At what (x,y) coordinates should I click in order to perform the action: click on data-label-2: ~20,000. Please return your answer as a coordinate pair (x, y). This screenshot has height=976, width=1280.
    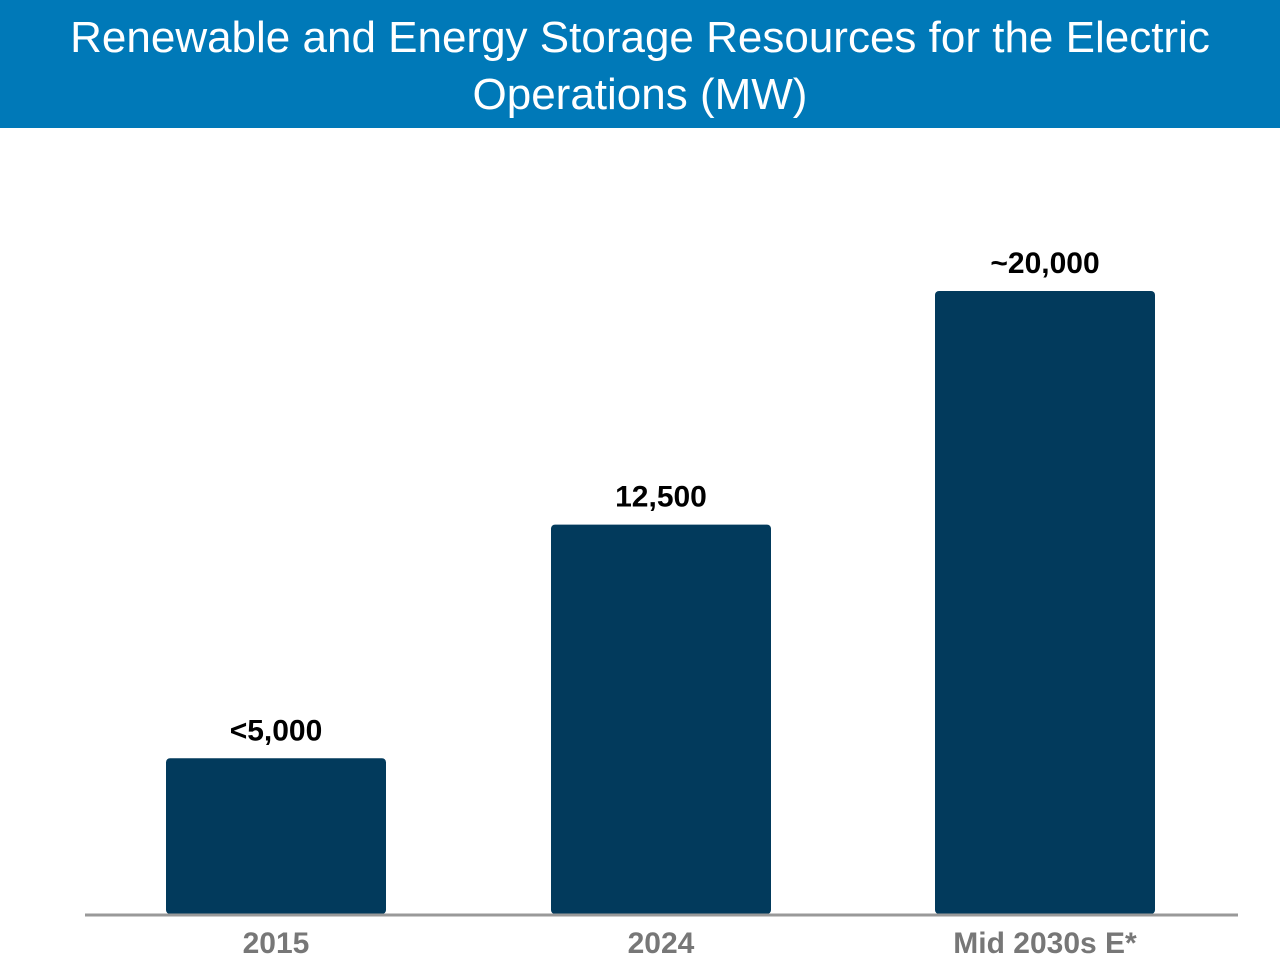
    Looking at the image, I should click on (1044, 263).